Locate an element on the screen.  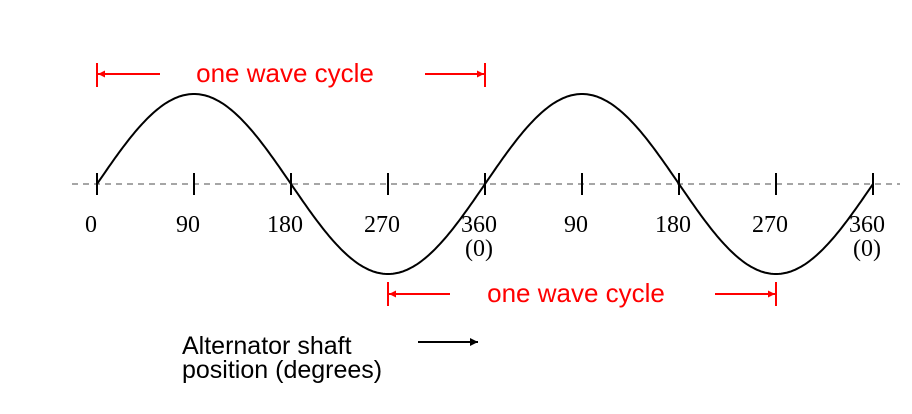
tick-label: 0 is located at coordinates (91, 225).